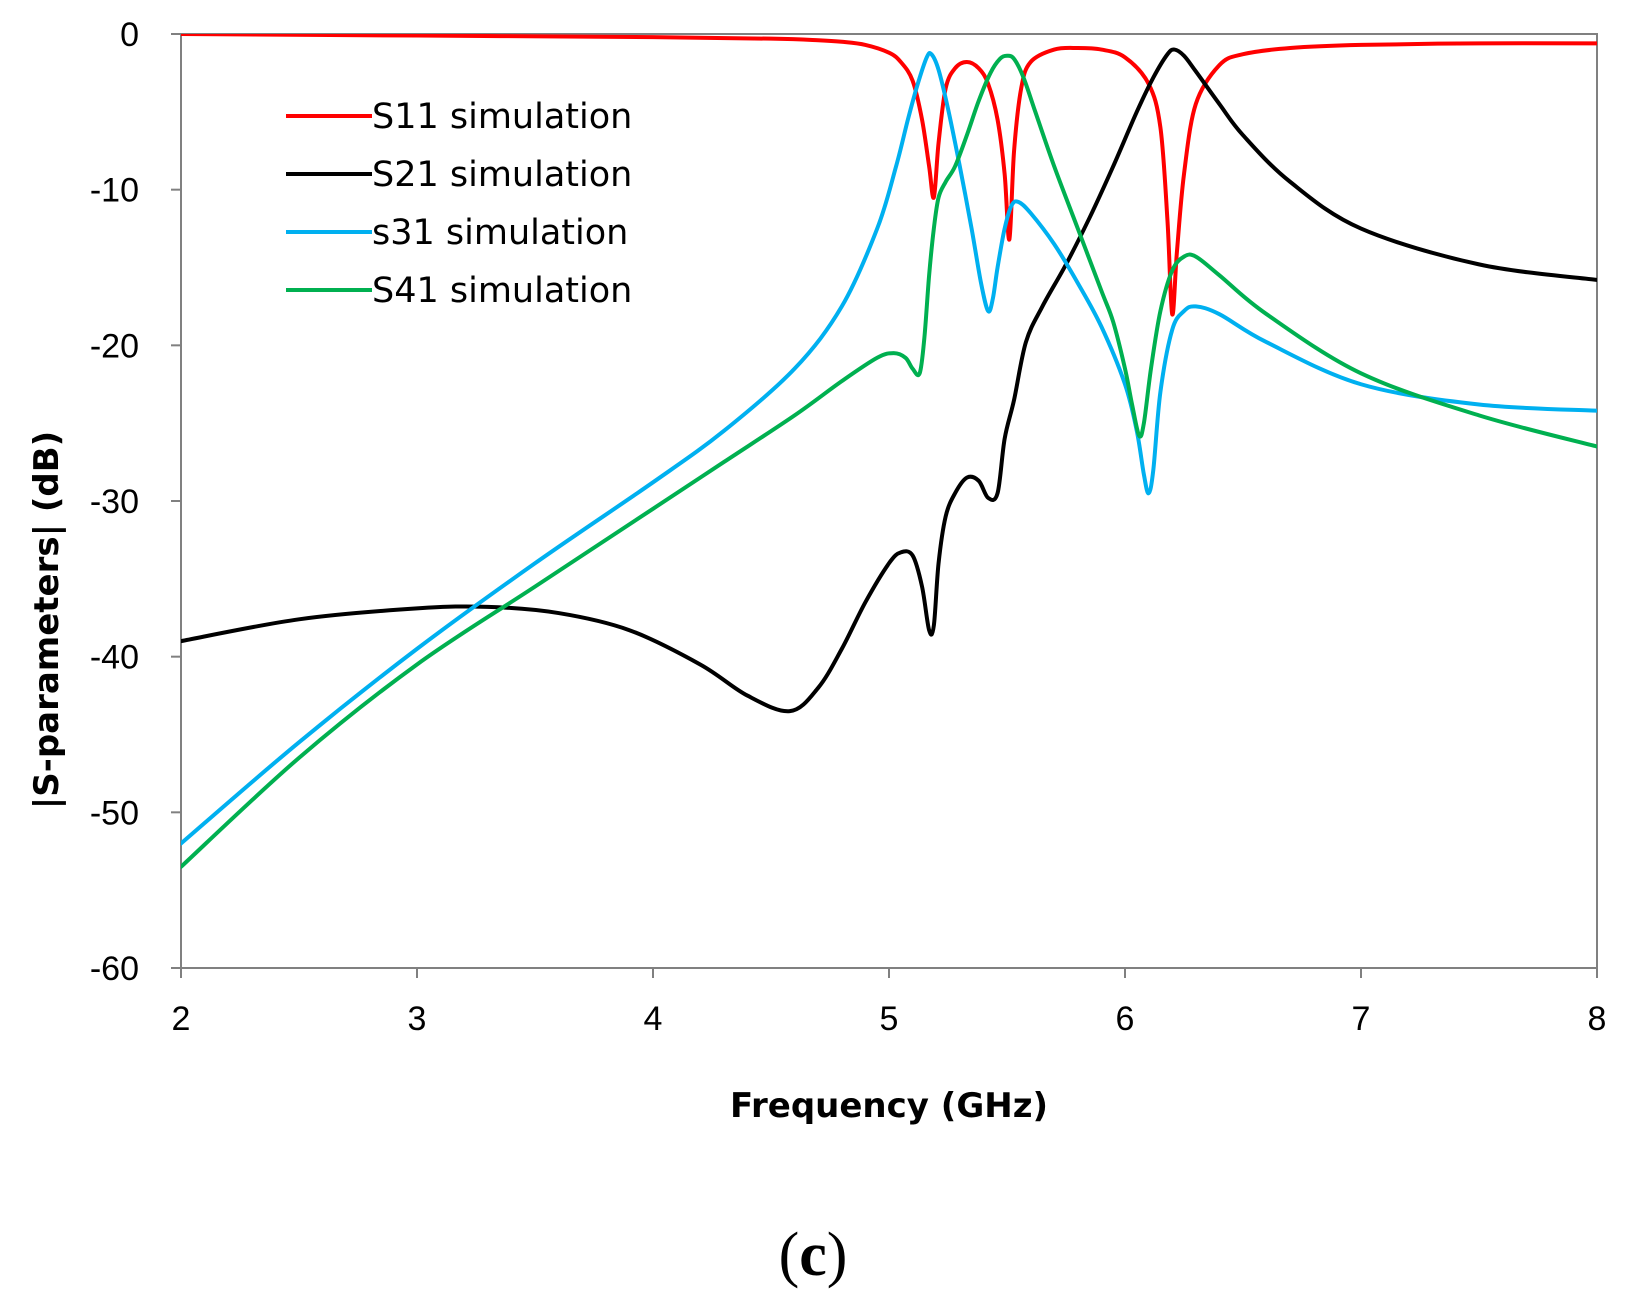  What do you see at coordinates (1597, 1019) in the screenshot?
I see `x-tick-label: 8` at bounding box center [1597, 1019].